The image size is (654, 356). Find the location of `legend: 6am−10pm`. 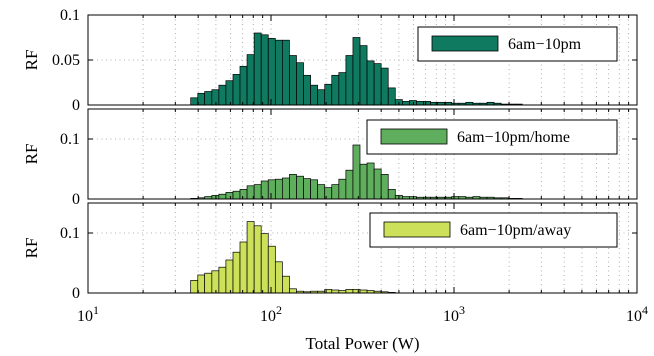

legend: 6am−10pm is located at coordinates (517, 44).